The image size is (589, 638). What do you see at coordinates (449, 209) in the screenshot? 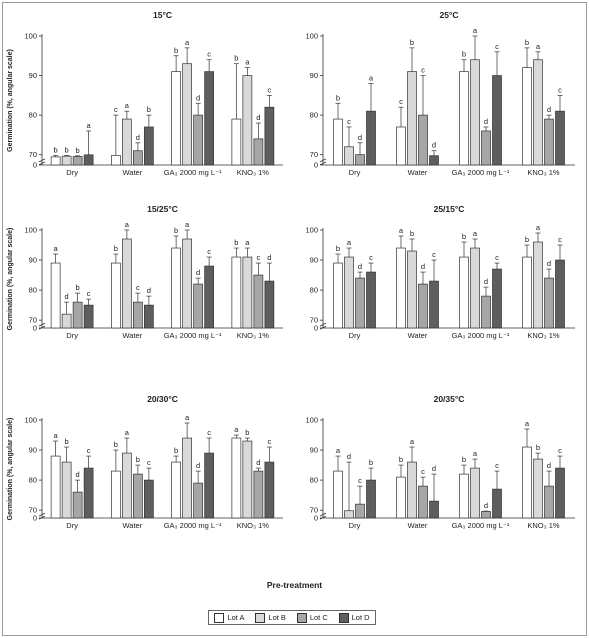
I see `chart-title: 25/15°C` at bounding box center [449, 209].